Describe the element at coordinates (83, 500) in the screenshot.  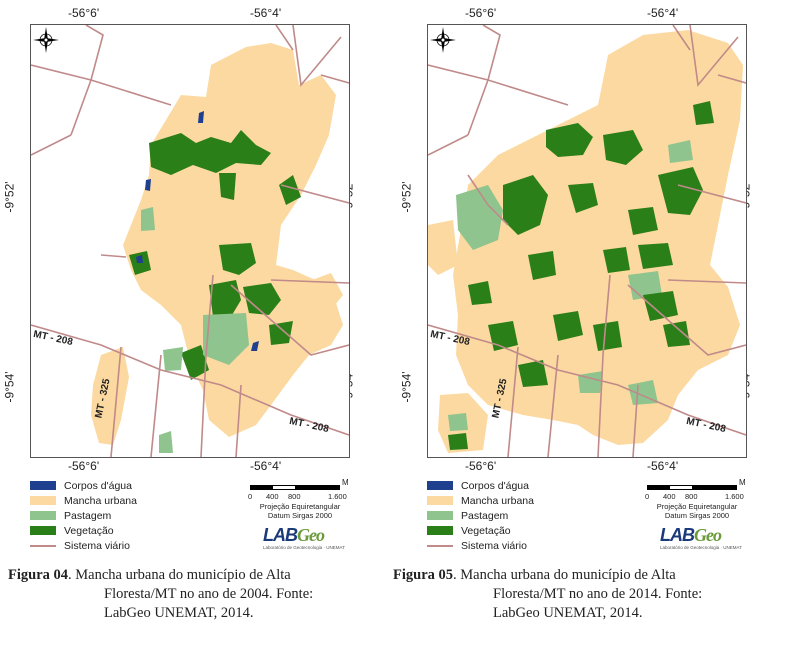
I see `legend-item: Mancha urbana` at that location.